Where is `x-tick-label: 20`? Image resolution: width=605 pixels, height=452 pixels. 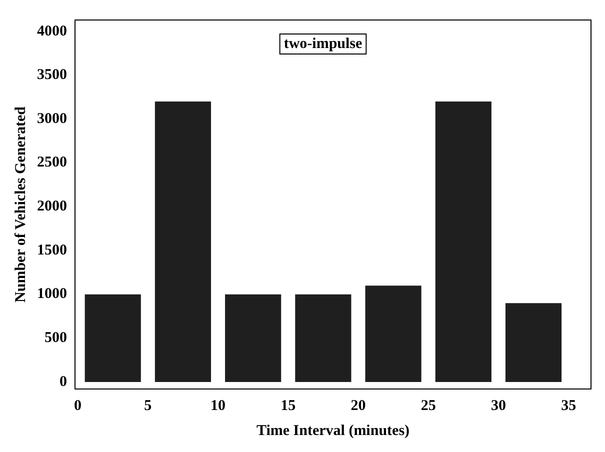 x-tick-label: 20 is located at coordinates (358, 406).